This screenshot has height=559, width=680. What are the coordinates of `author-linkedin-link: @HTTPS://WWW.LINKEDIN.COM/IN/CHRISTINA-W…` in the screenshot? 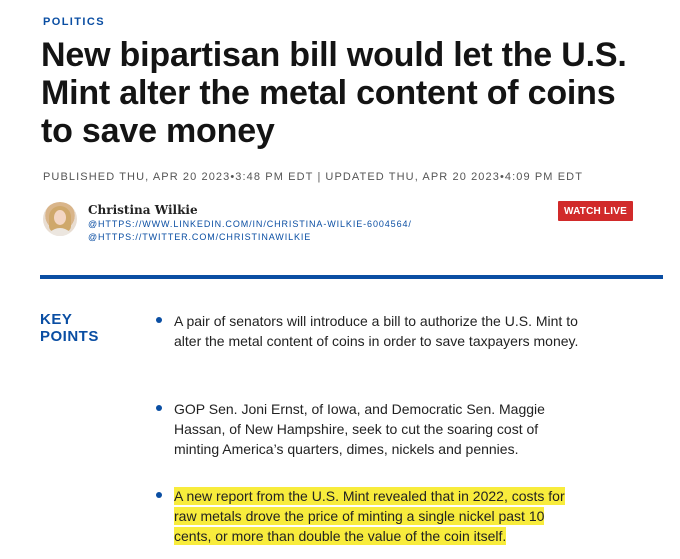 It's located at (250, 224).